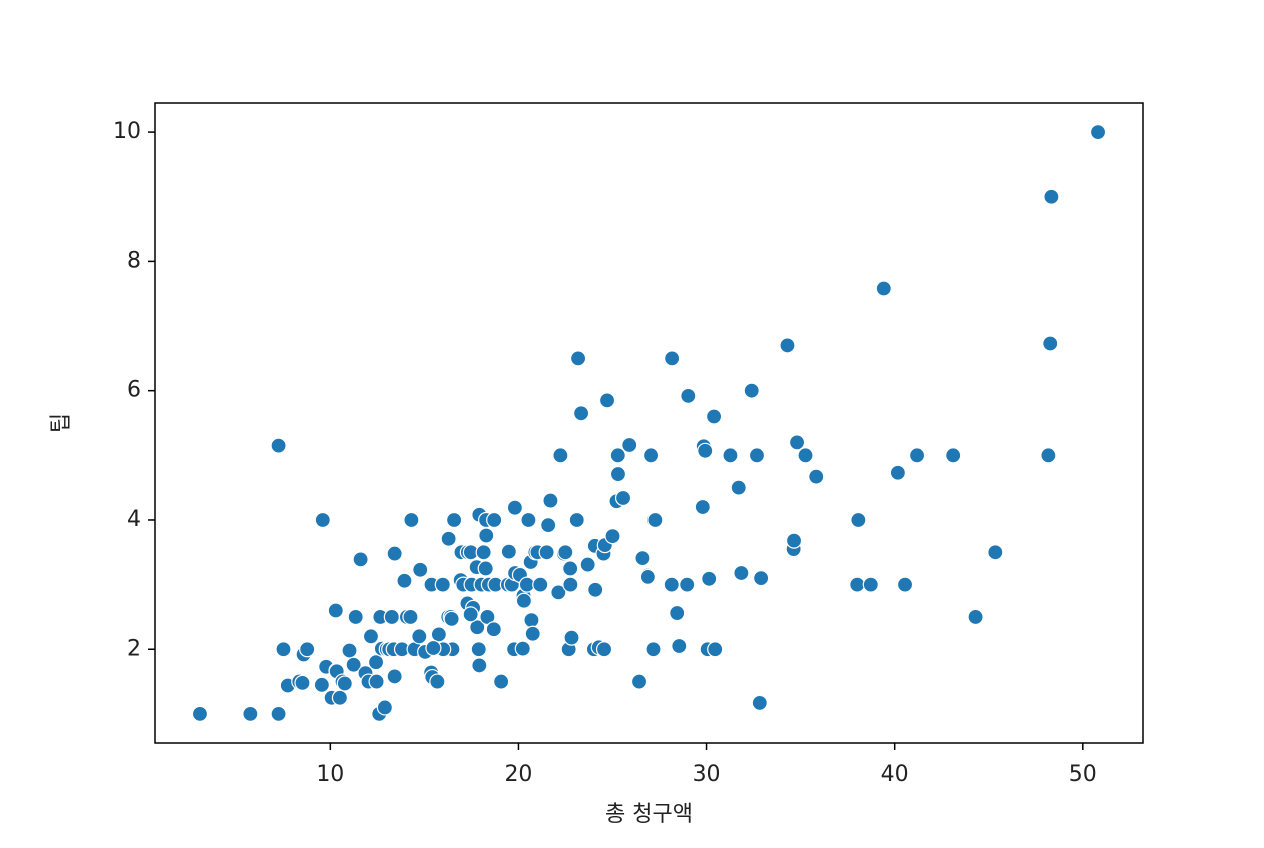  Describe the element at coordinates (895, 774) in the screenshot. I see `x-tick-label: 40` at that location.